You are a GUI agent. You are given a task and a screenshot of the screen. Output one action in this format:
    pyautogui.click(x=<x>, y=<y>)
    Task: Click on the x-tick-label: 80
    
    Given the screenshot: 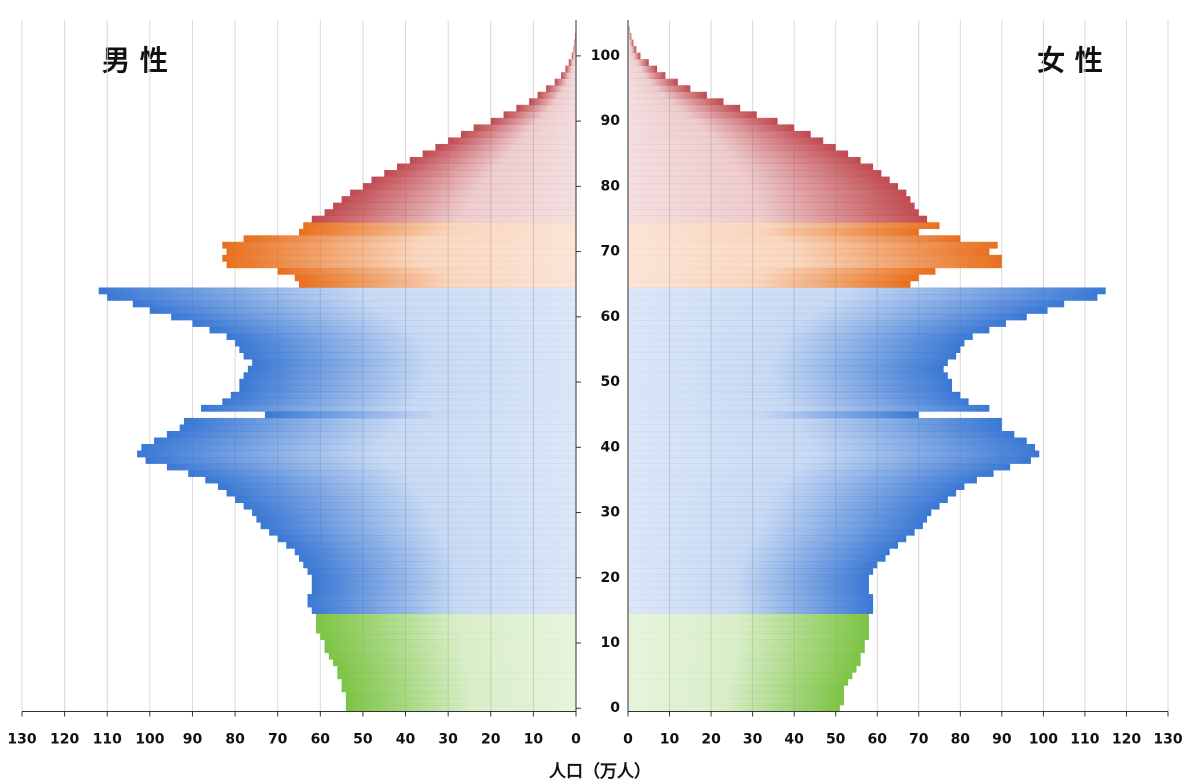 What is the action you would take?
    pyautogui.click(x=961, y=740)
    